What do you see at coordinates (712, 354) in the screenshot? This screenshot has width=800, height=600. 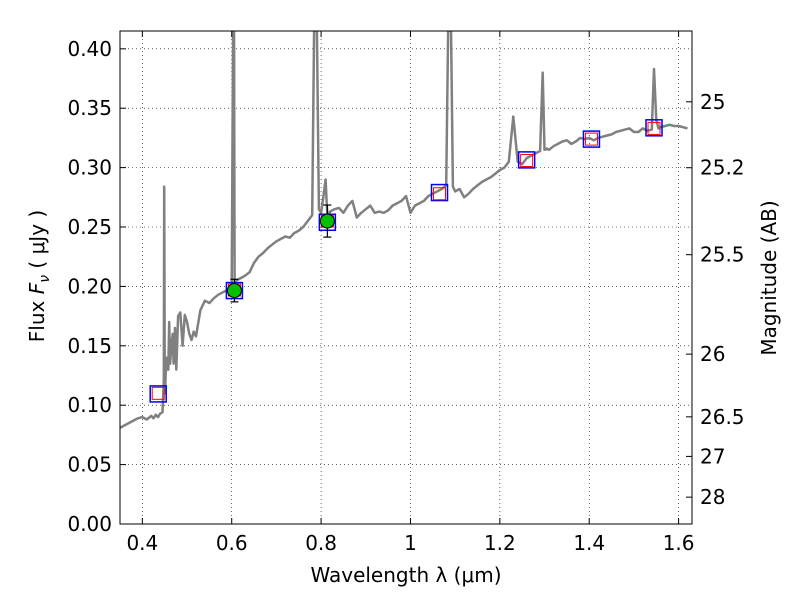 I see `right-tick-label: 26` at bounding box center [712, 354].